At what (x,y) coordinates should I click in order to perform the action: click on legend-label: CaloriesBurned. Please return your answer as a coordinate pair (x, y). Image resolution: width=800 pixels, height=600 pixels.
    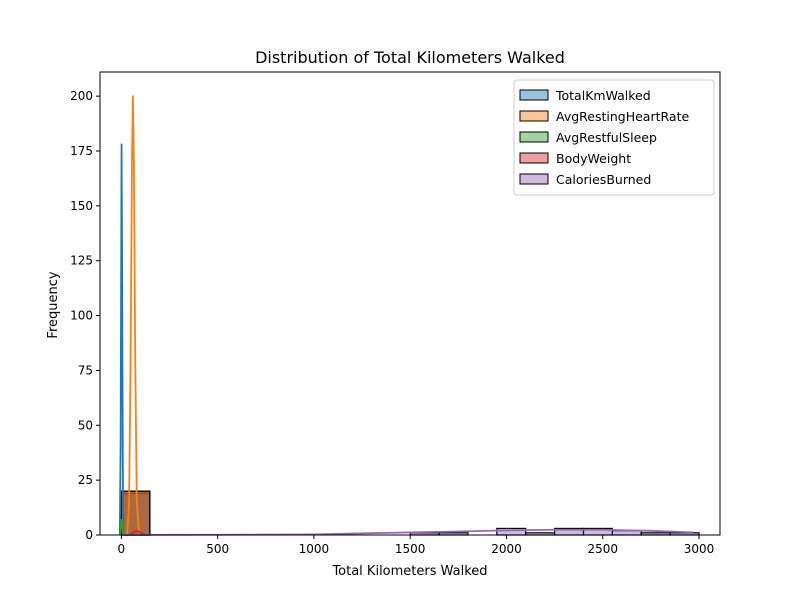
    Looking at the image, I should click on (603, 179).